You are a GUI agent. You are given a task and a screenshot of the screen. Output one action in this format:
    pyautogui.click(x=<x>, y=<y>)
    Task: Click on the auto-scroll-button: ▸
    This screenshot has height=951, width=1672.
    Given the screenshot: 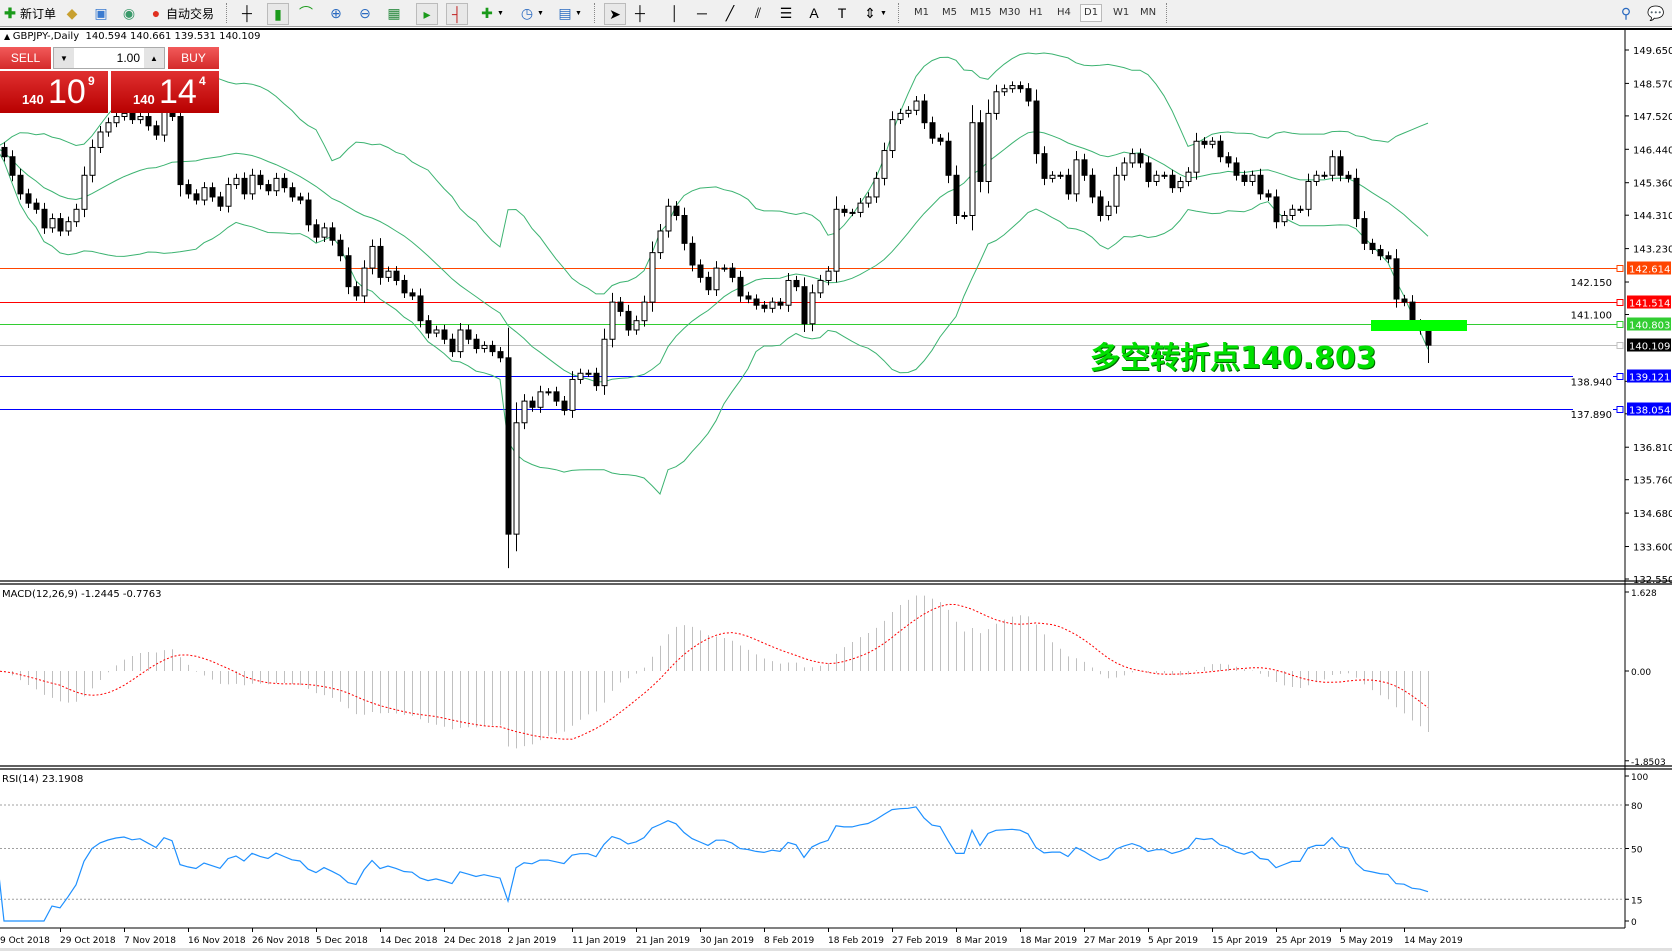 What is the action you would take?
    pyautogui.click(x=427, y=14)
    